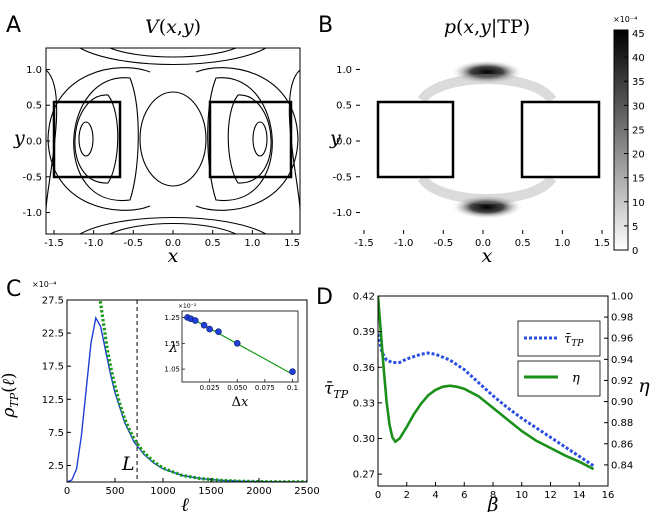 This screenshot has height=512, width=654. I want to click on a-ytick-label: 0.0, so click(34, 142).